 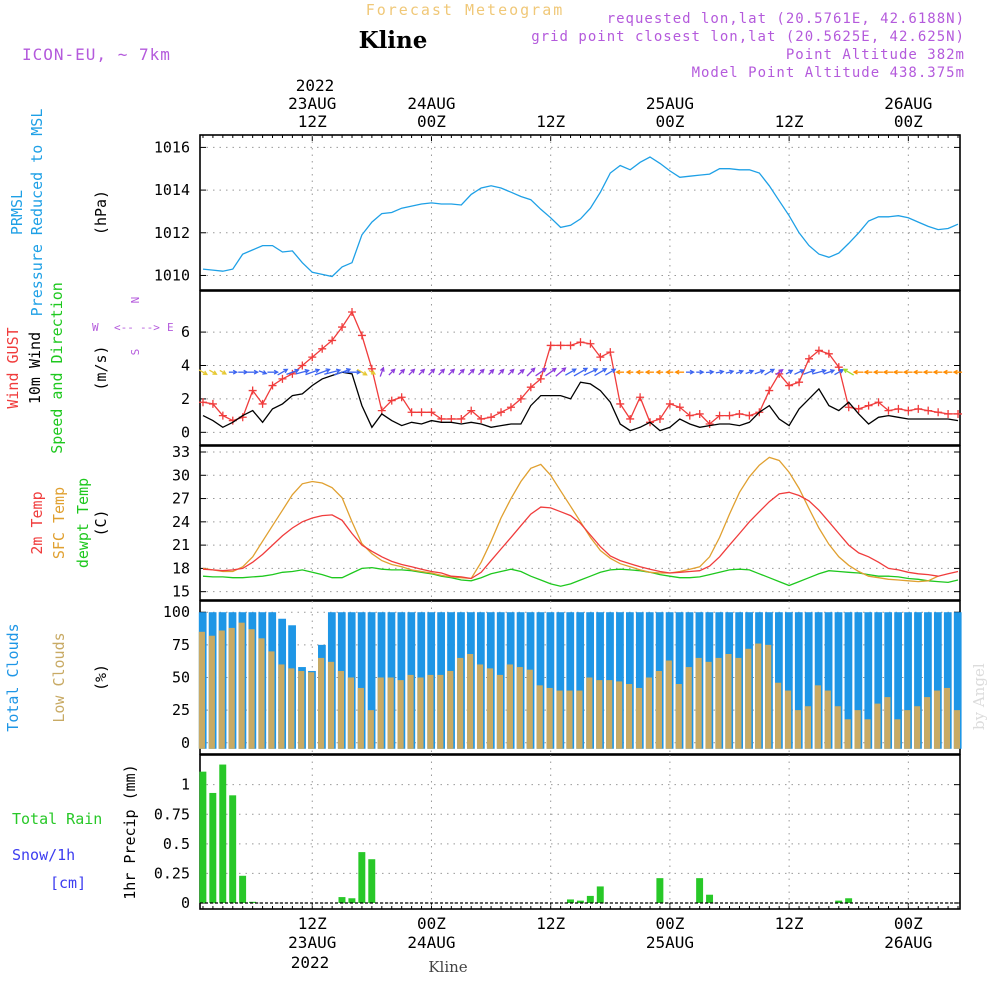 I want to click on y-tick-label: 1, so click(x=185, y=785).